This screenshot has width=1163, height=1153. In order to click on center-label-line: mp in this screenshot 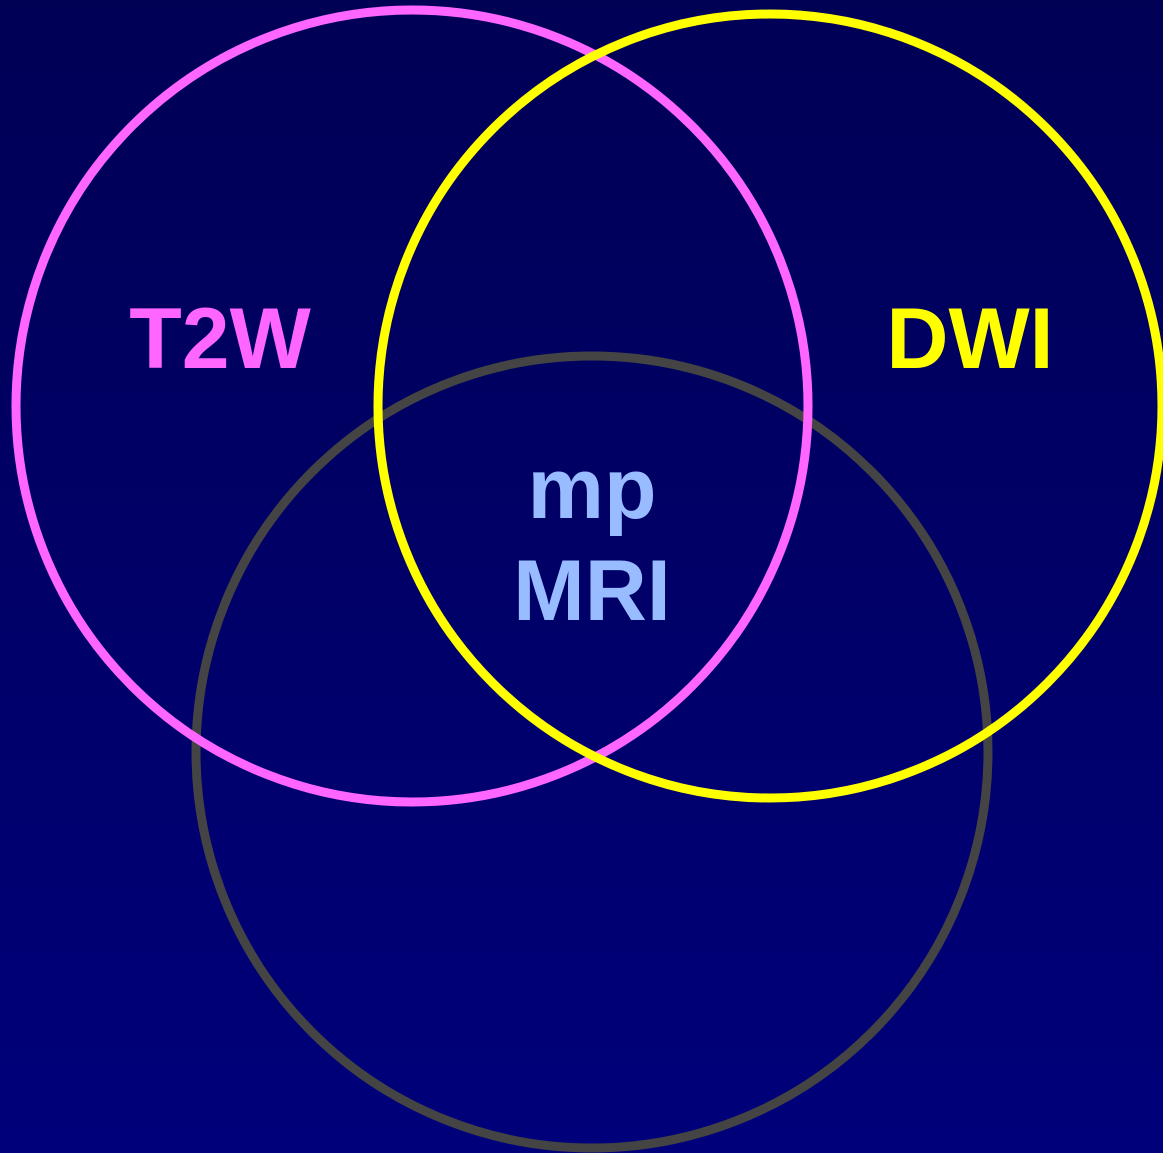, I will do `click(592, 489)`.